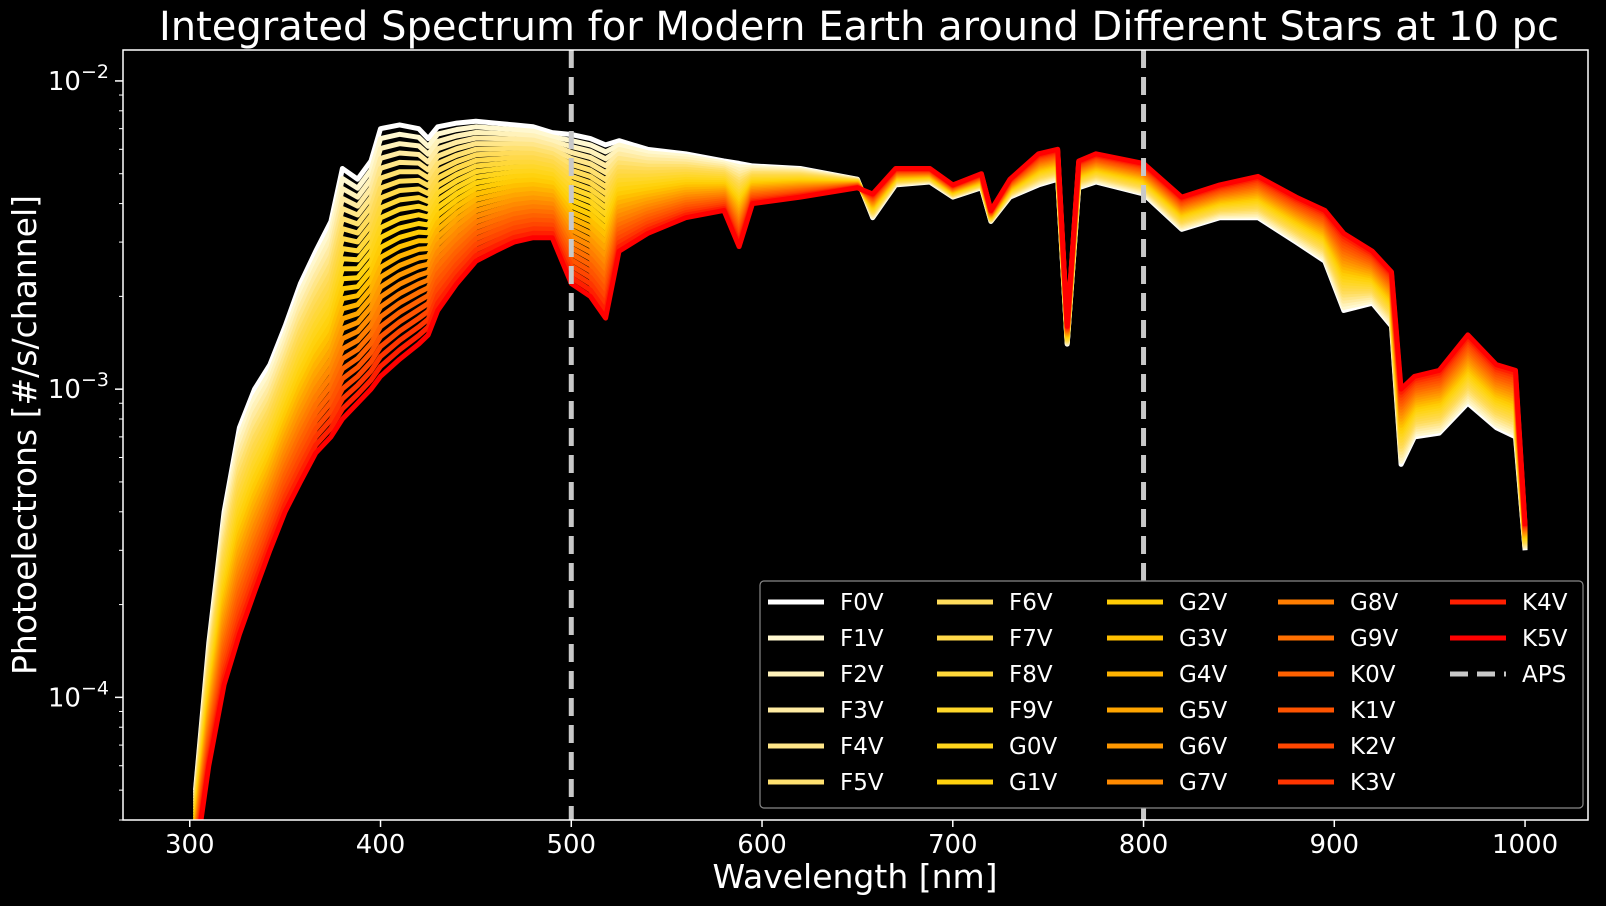 The image size is (1606, 906). I want to click on legend-label-G6V: G6V, so click(1203, 747).